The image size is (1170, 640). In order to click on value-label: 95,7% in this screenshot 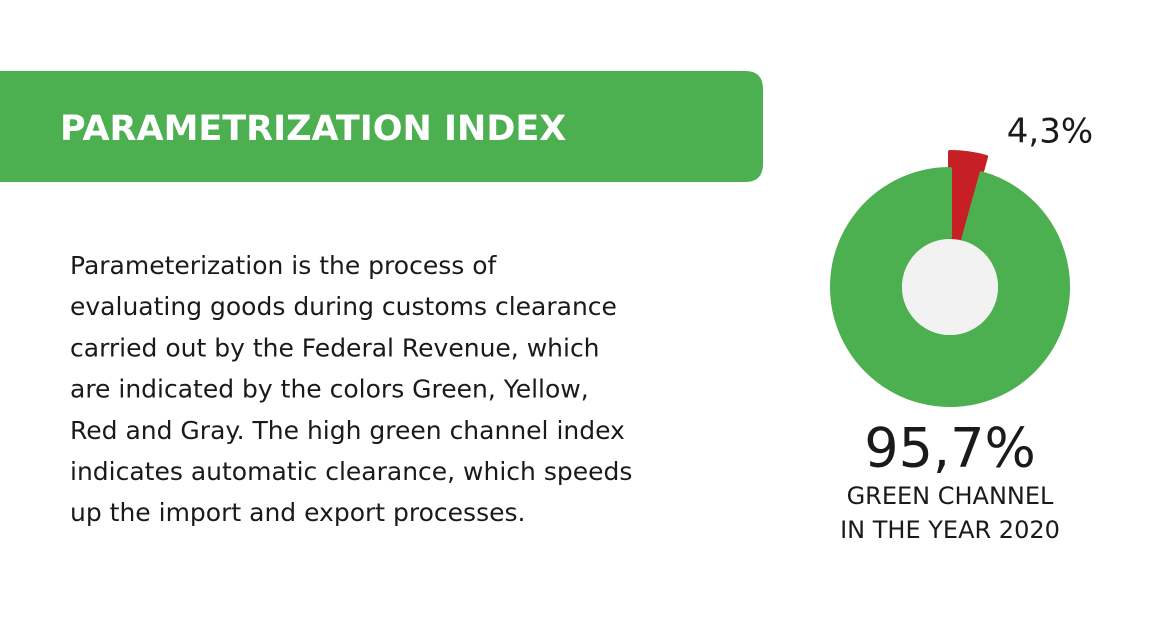, I will do `click(950, 448)`.